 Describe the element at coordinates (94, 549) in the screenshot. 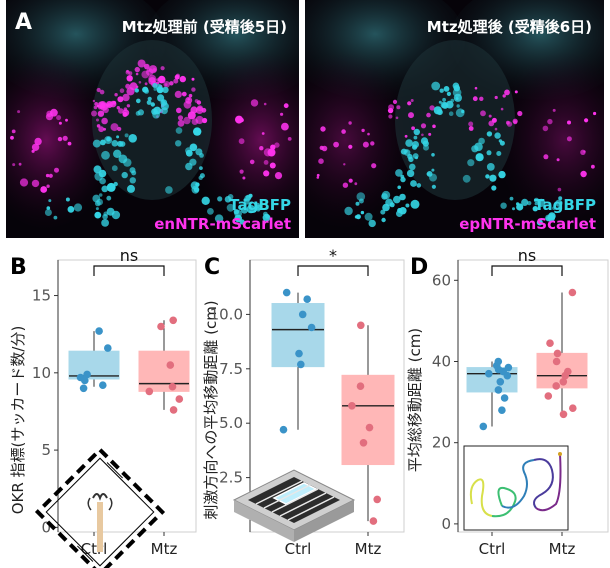

I see `x-tick-label: Ctrl` at that location.